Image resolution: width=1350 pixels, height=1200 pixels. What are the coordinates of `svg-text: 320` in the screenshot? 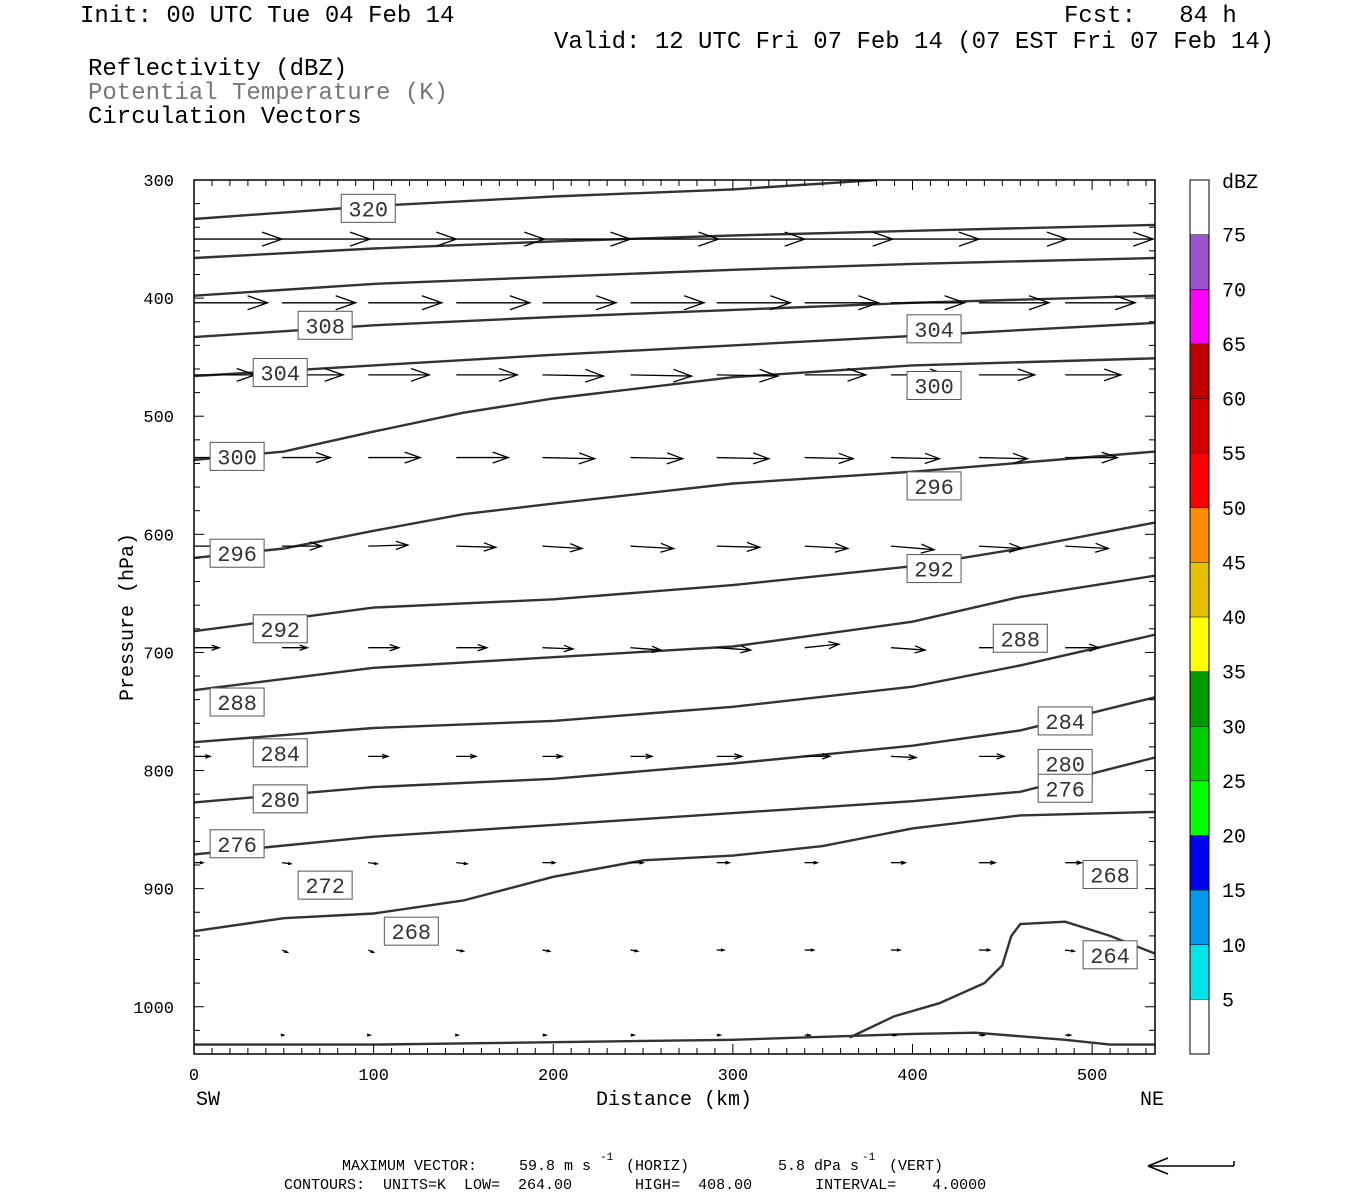 It's located at (368, 210).